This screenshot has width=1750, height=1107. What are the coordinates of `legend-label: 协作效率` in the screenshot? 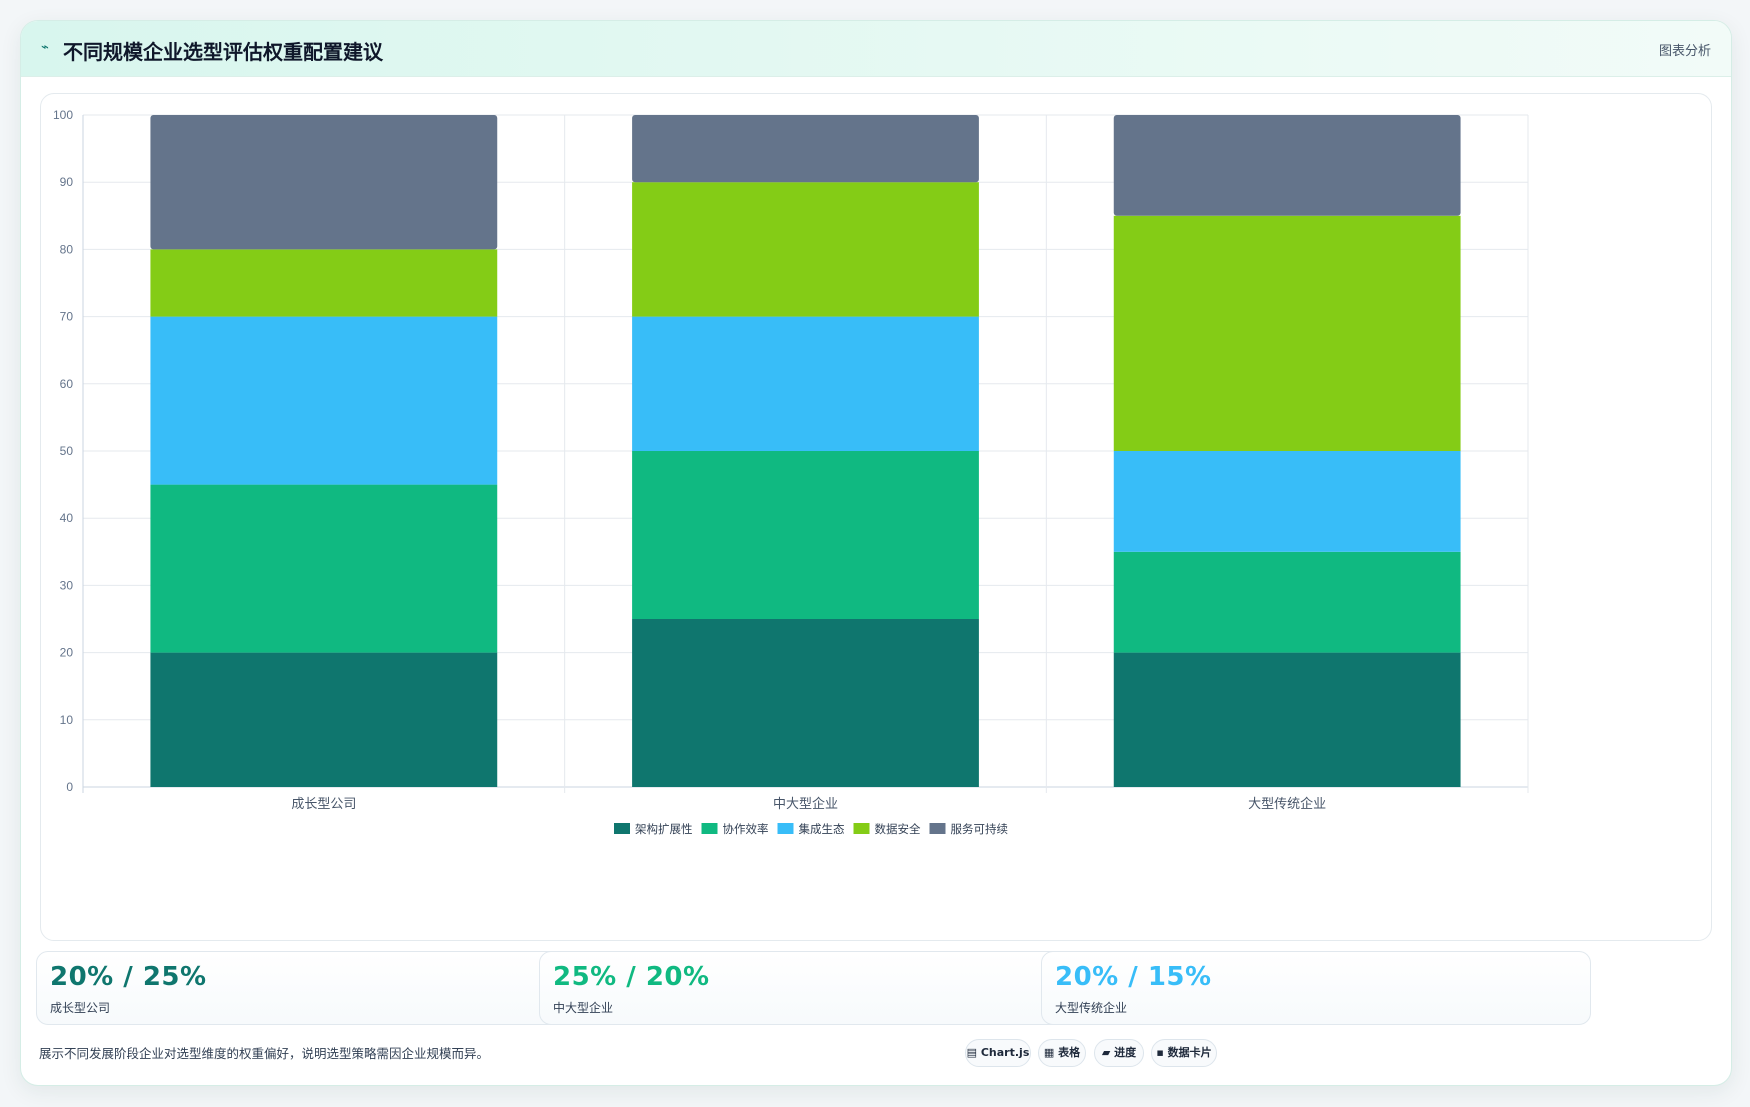 It's located at (746, 829).